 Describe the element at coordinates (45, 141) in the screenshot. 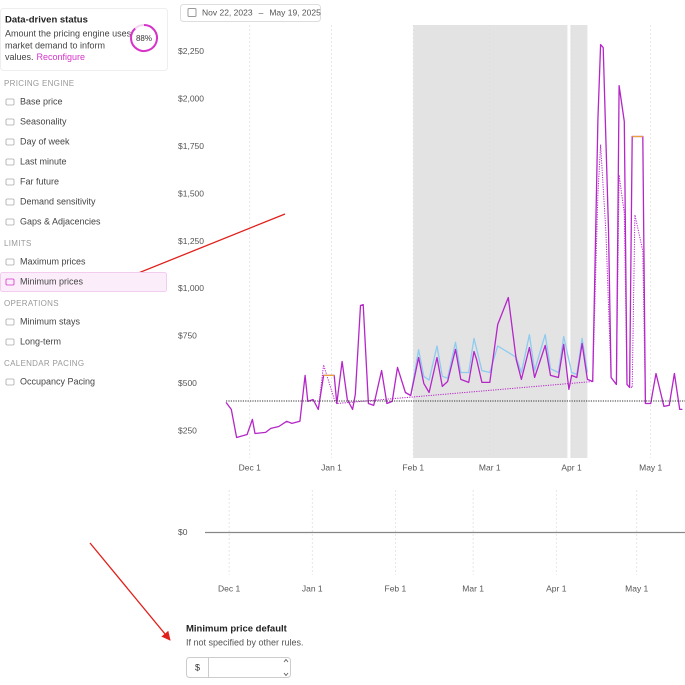

I see `menu-item: Day of week` at that location.